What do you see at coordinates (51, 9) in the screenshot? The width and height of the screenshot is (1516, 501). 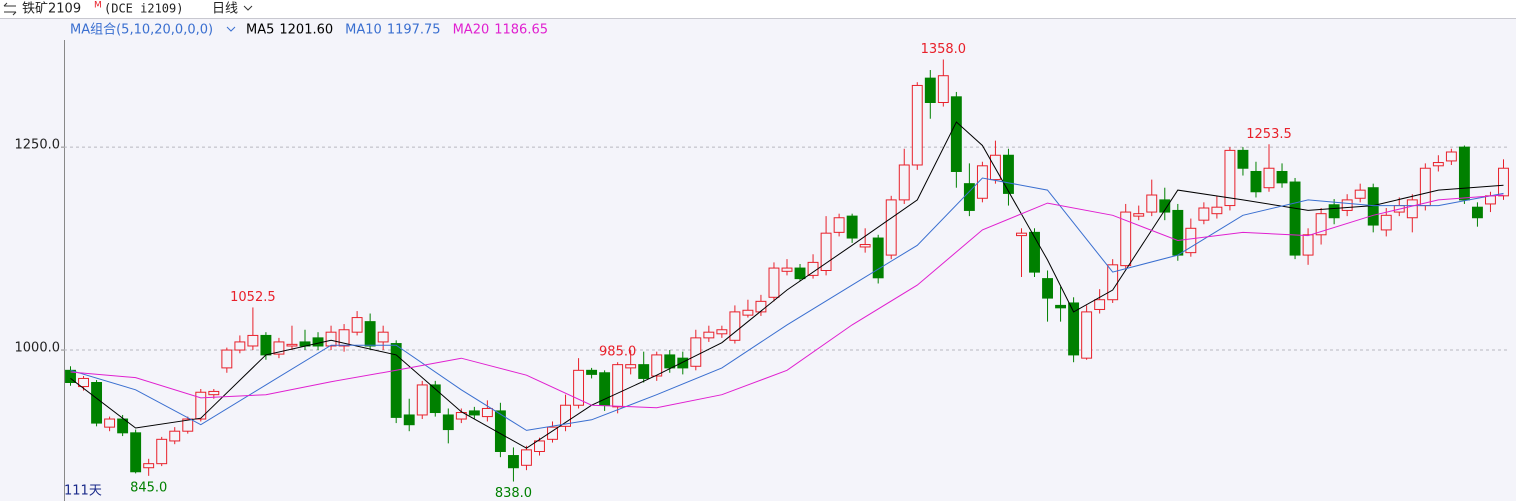 I see `symbol: 铁矿2109` at bounding box center [51, 9].